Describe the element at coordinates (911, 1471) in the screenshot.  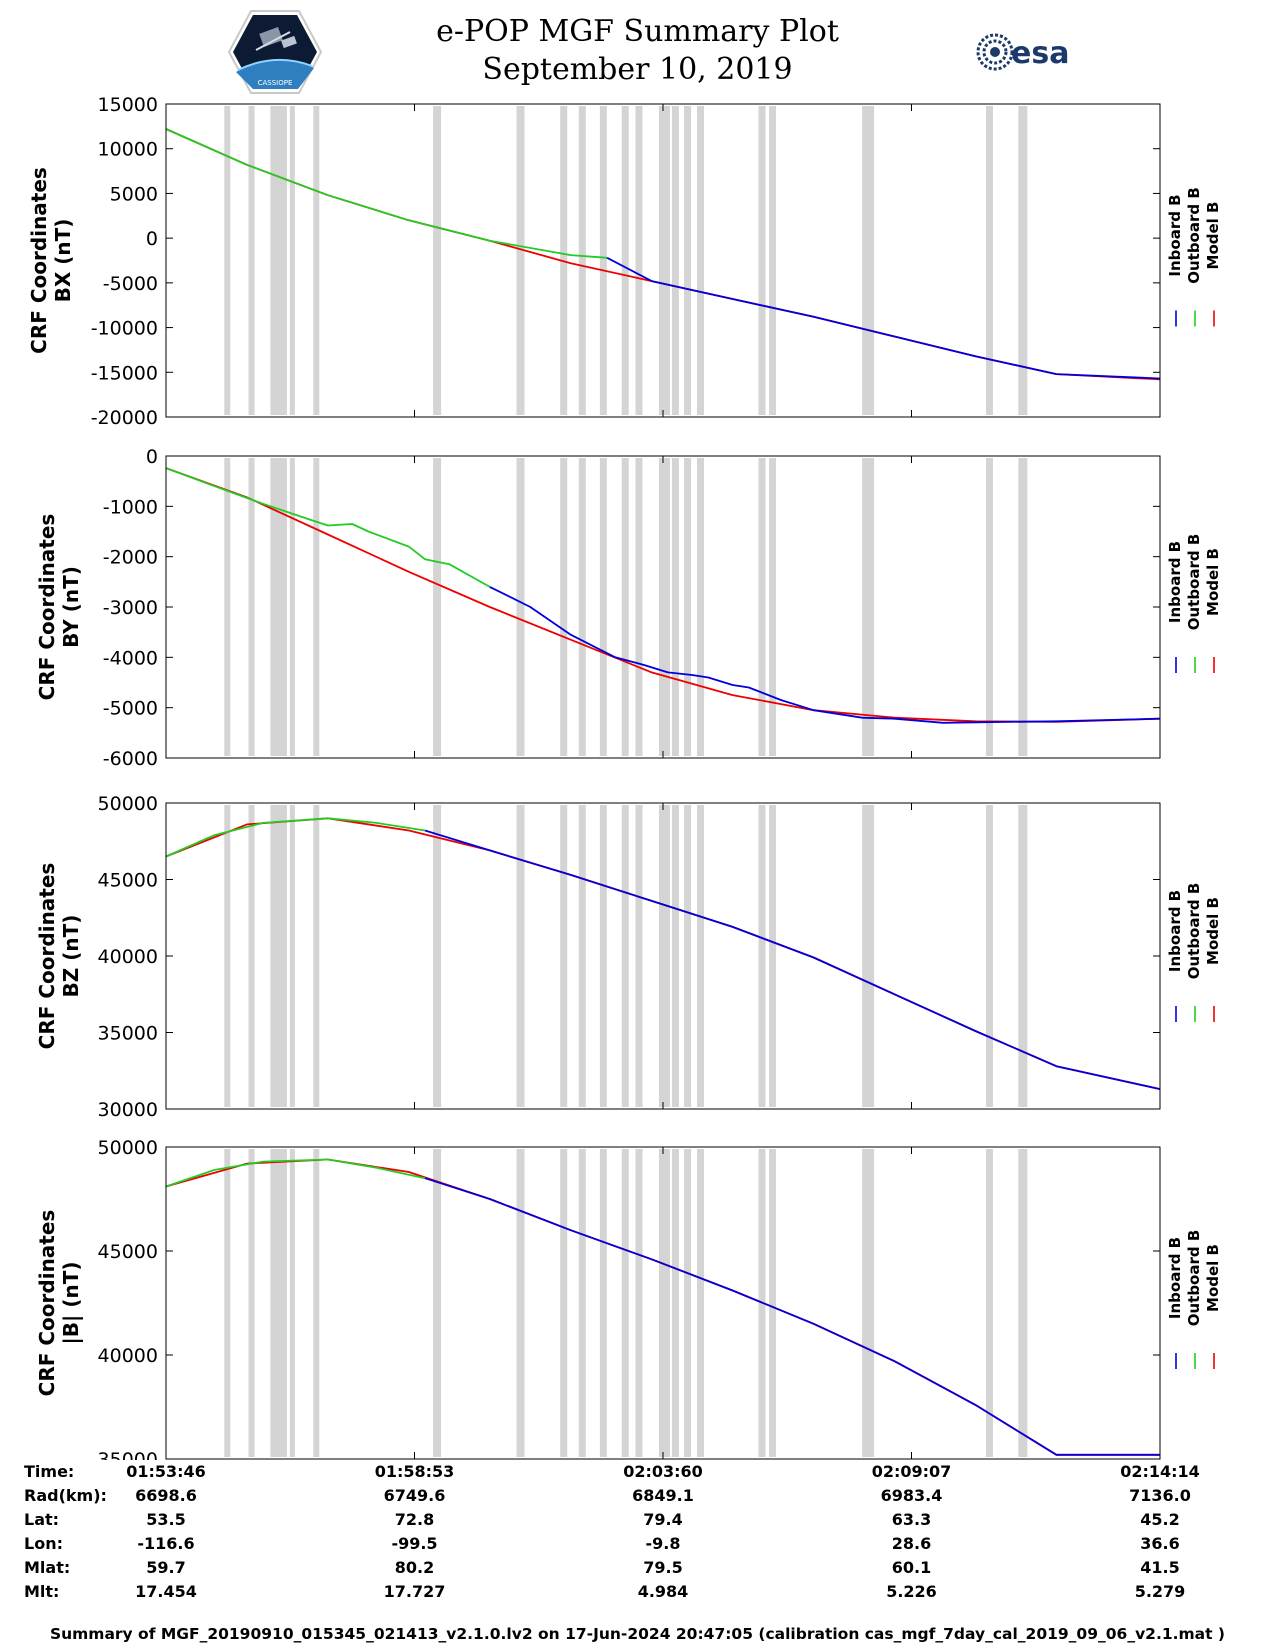
I see `info-cell: 02:09:07` at that location.